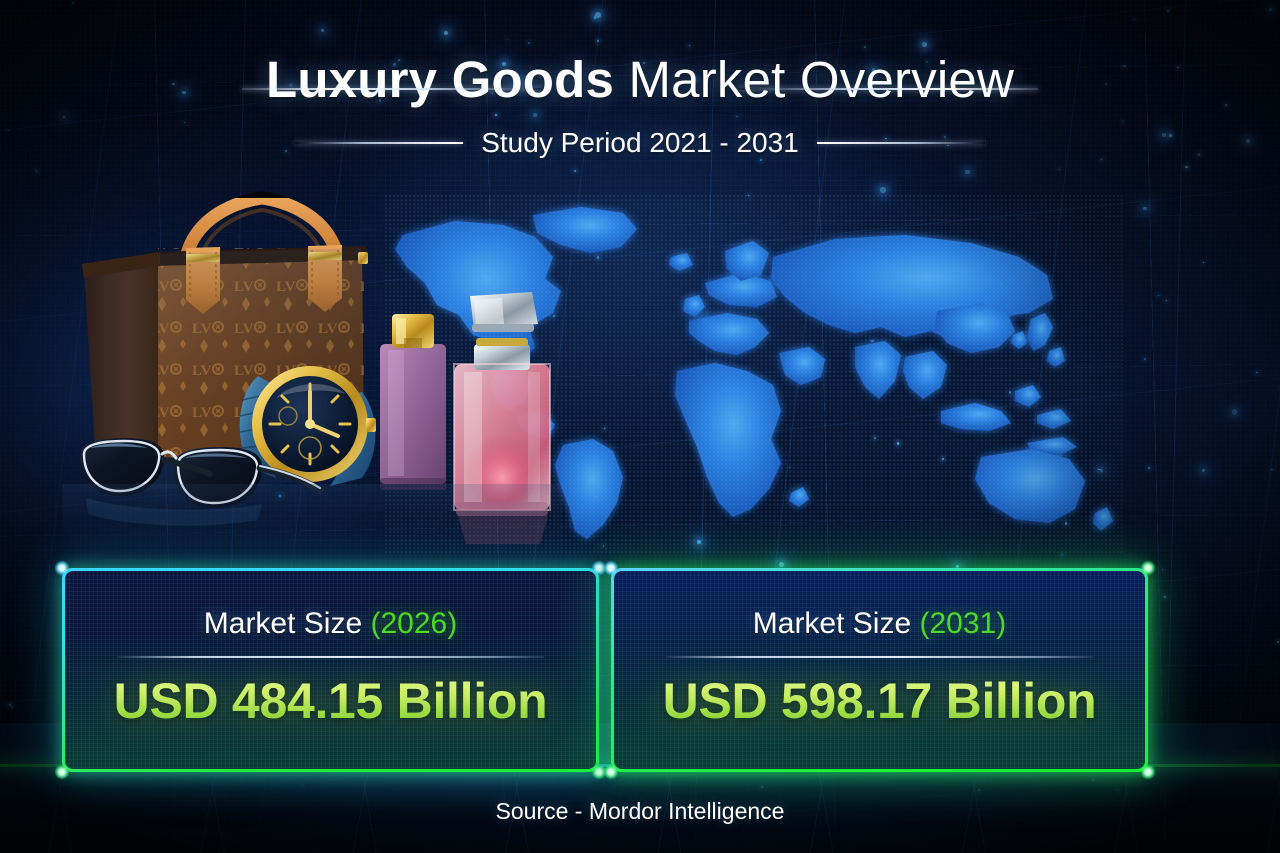 This screenshot has height=853, width=1280. Describe the element at coordinates (414, 623) in the screenshot. I see `card-year-2026: (2026)` at that location.